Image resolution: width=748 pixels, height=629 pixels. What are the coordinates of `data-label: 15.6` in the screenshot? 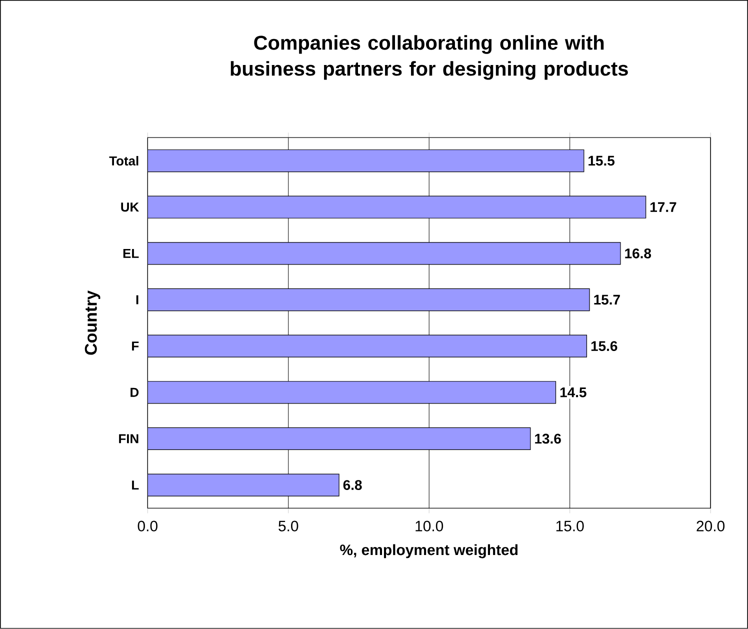 It's located at (604, 346).